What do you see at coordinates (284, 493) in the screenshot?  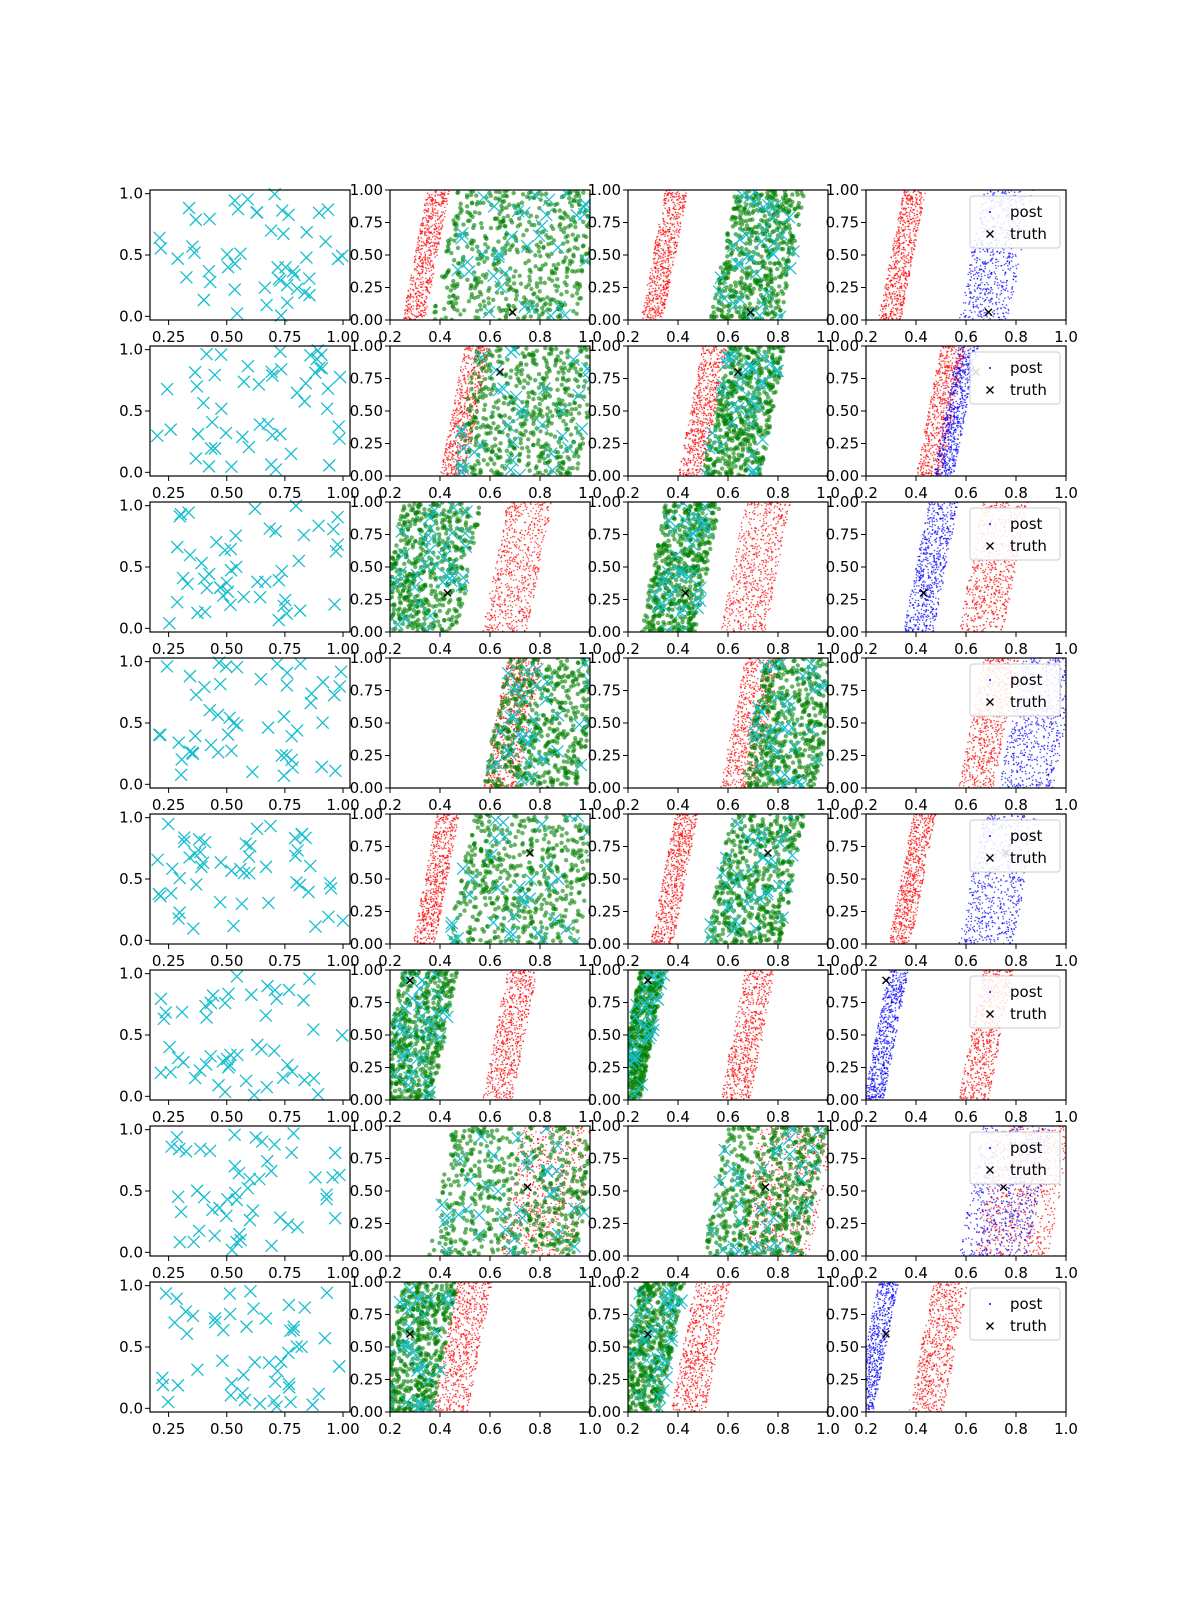 I see `x-tick-label: 0.75` at bounding box center [284, 493].